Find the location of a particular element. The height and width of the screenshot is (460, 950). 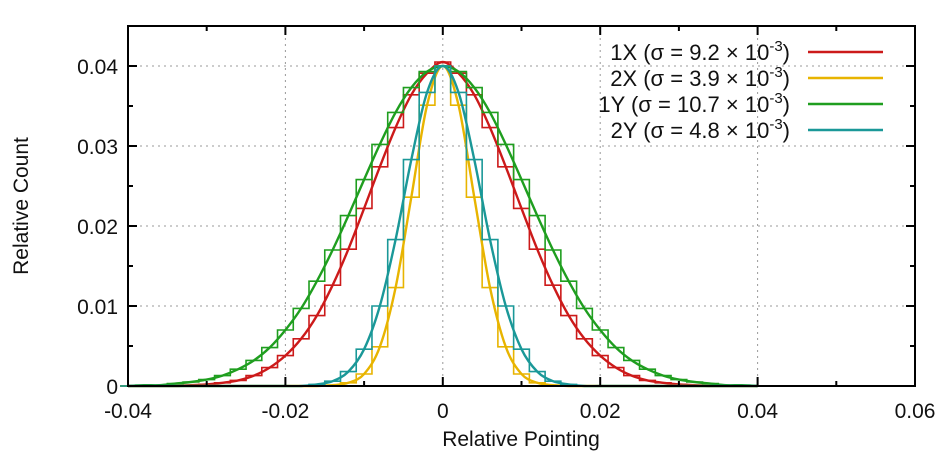

x-tick-label: 0.06 is located at coordinates (915, 411).